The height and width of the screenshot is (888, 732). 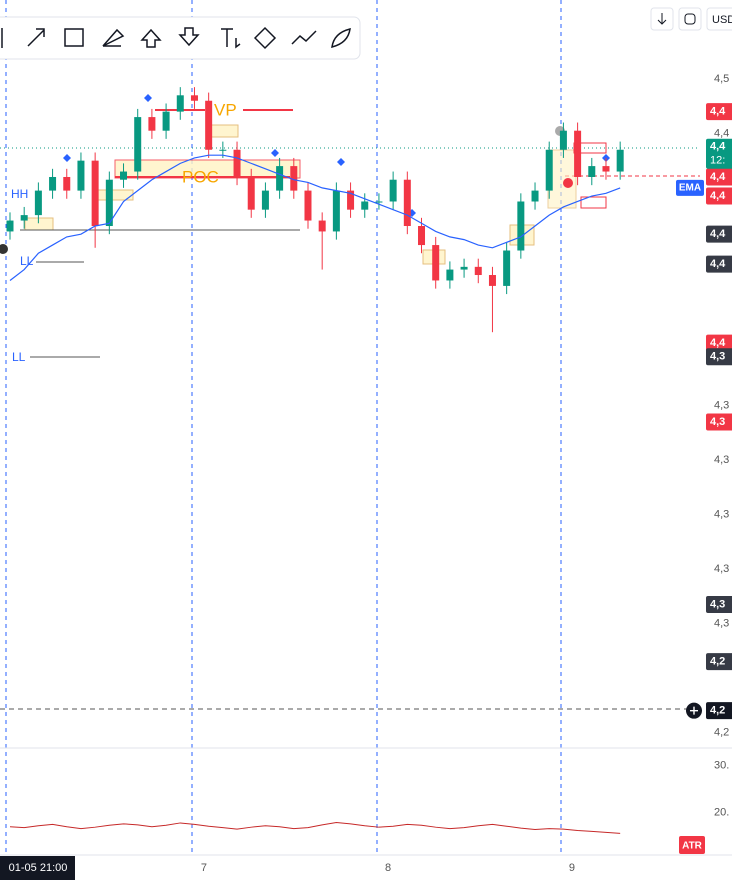 What do you see at coordinates (721, 732) in the screenshot?
I see `y-tick-label: 4,2` at bounding box center [721, 732].